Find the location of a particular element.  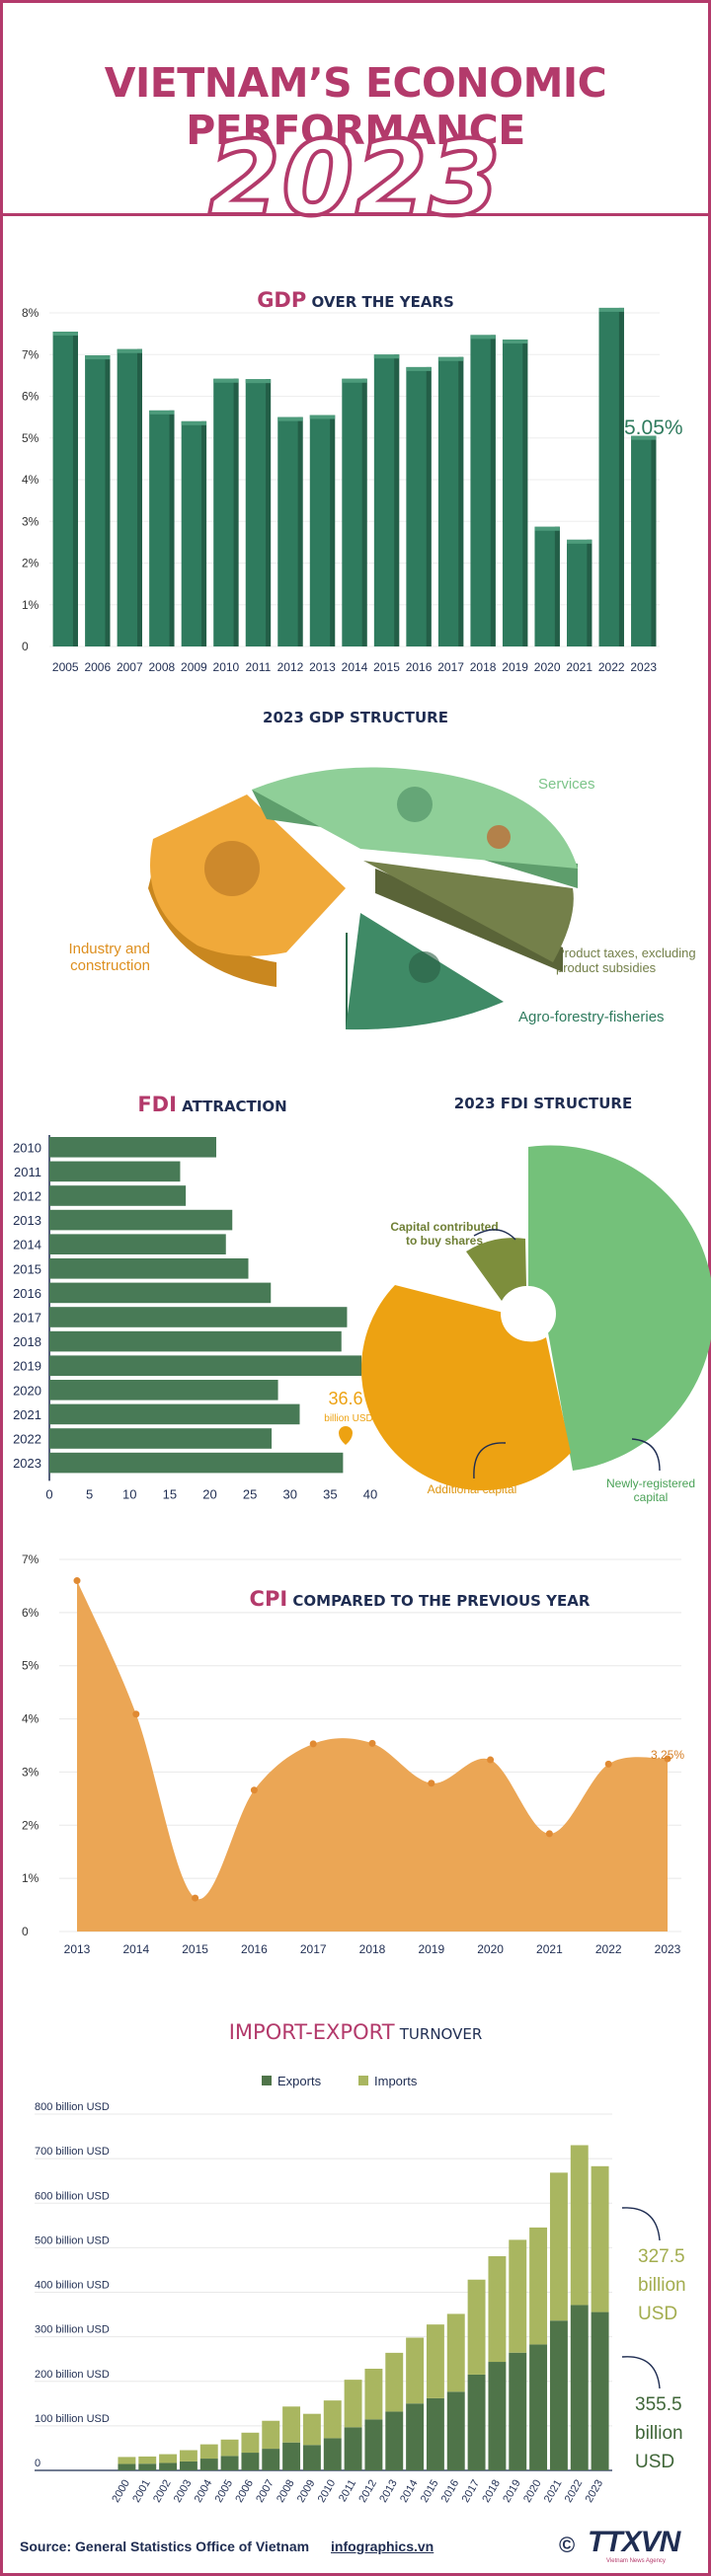

gdp-structure-pie is located at coordinates (363, 898).